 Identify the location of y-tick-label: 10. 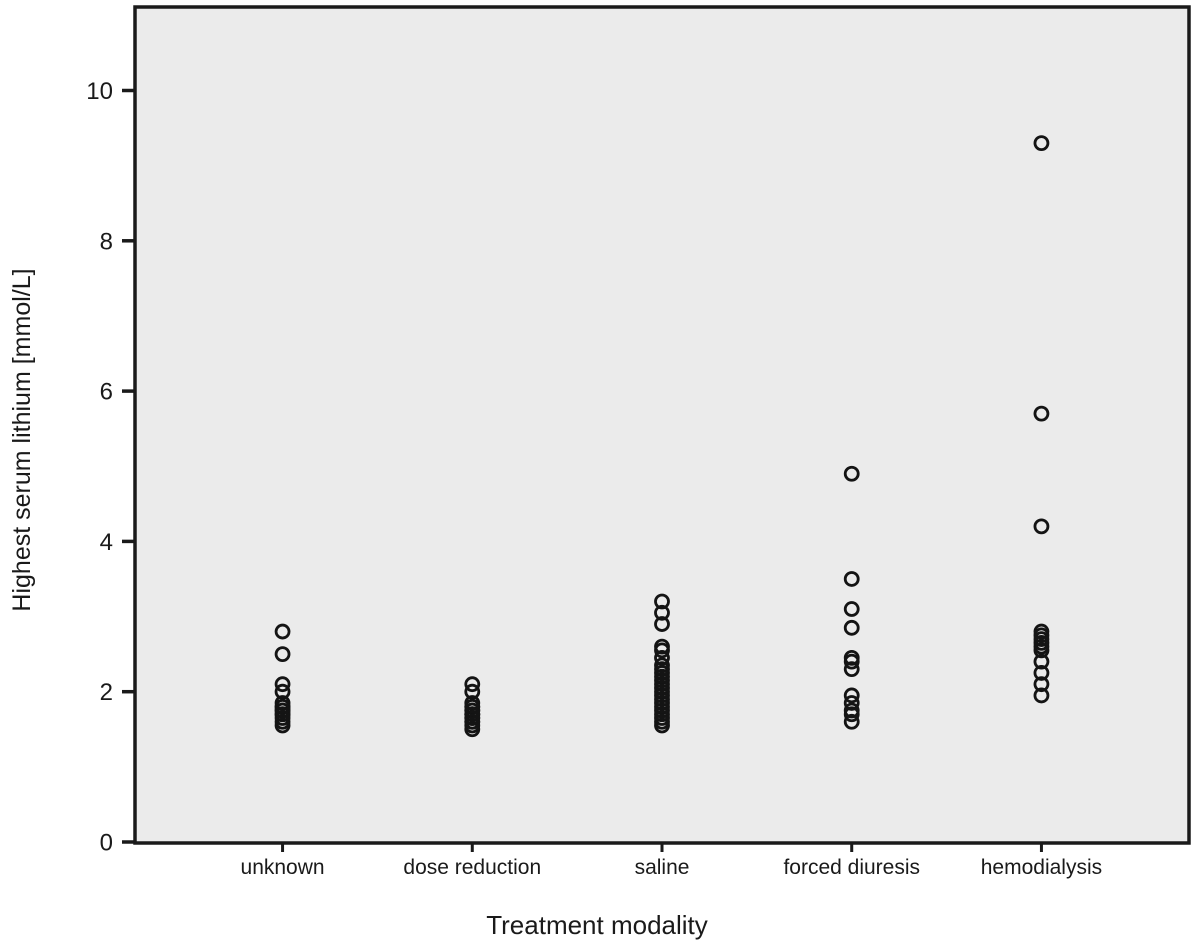
(99, 91).